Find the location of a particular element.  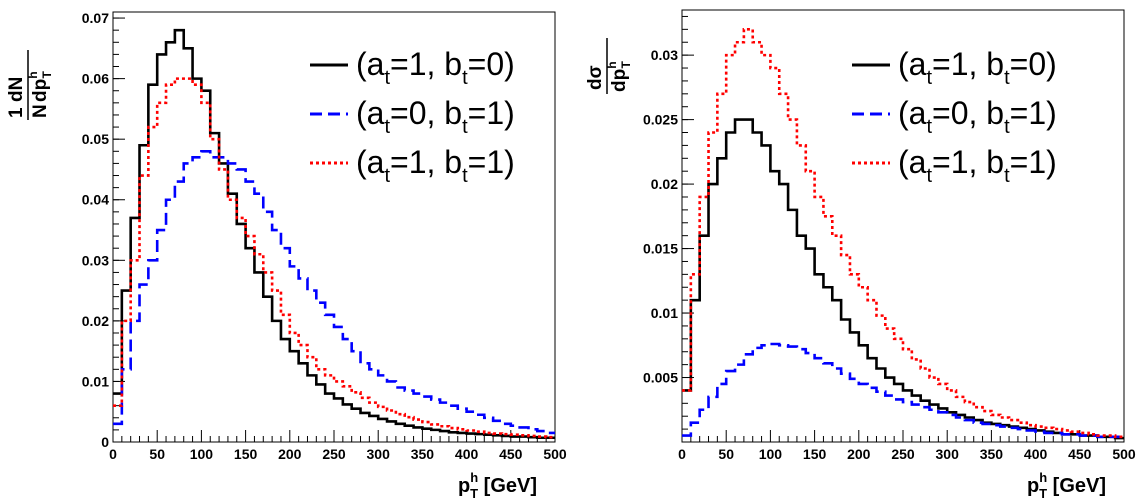

right-y-axis-title: dσ dphT is located at coordinates (609, 66).